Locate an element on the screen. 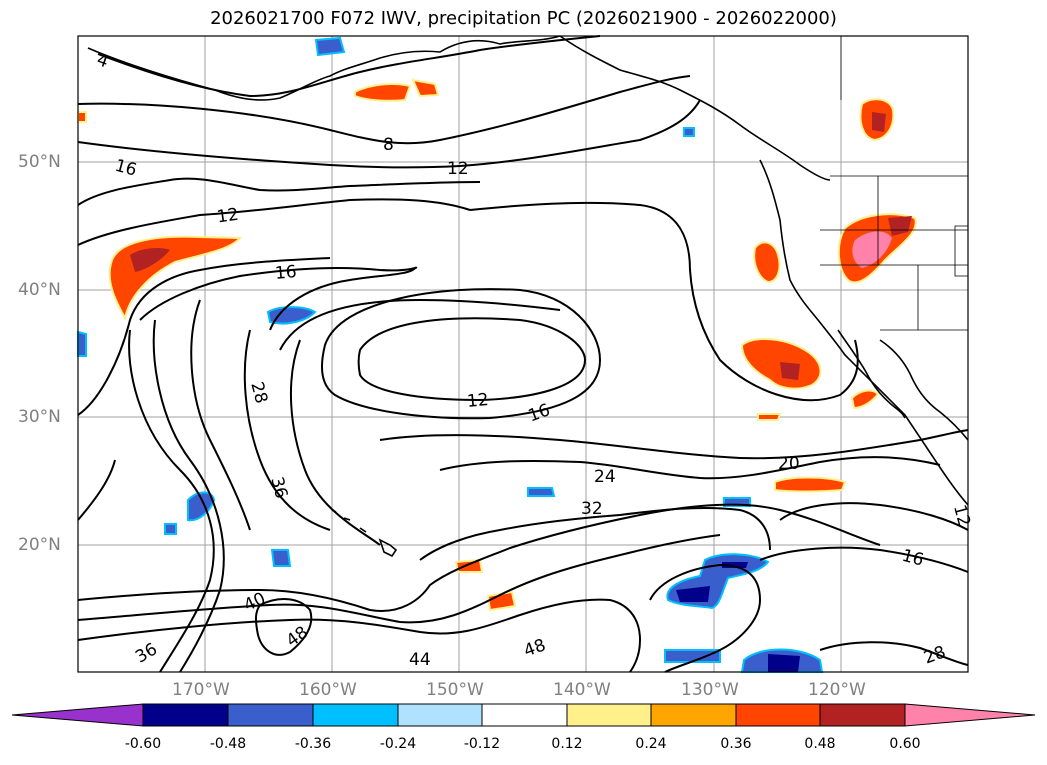  contour-label: 24 is located at coordinates (605, 477).